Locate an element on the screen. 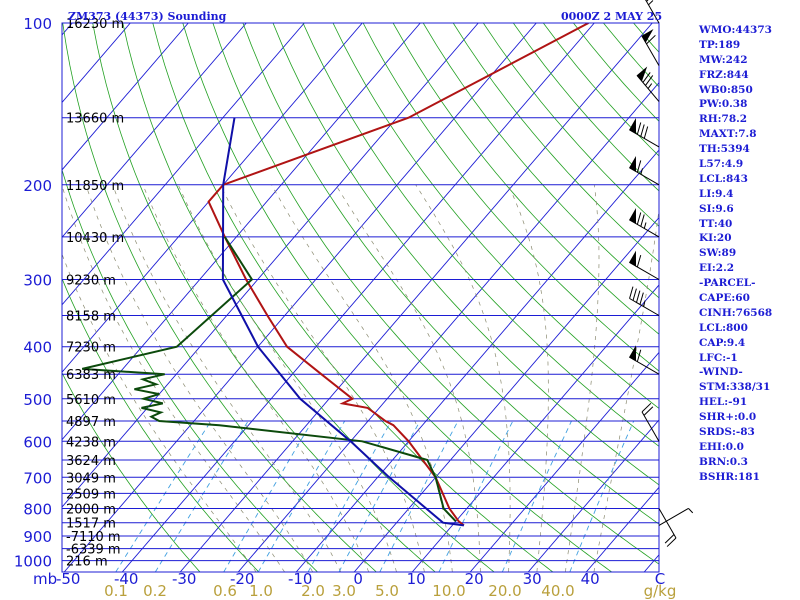  stat-item: BSHR:181 is located at coordinates (729, 476).